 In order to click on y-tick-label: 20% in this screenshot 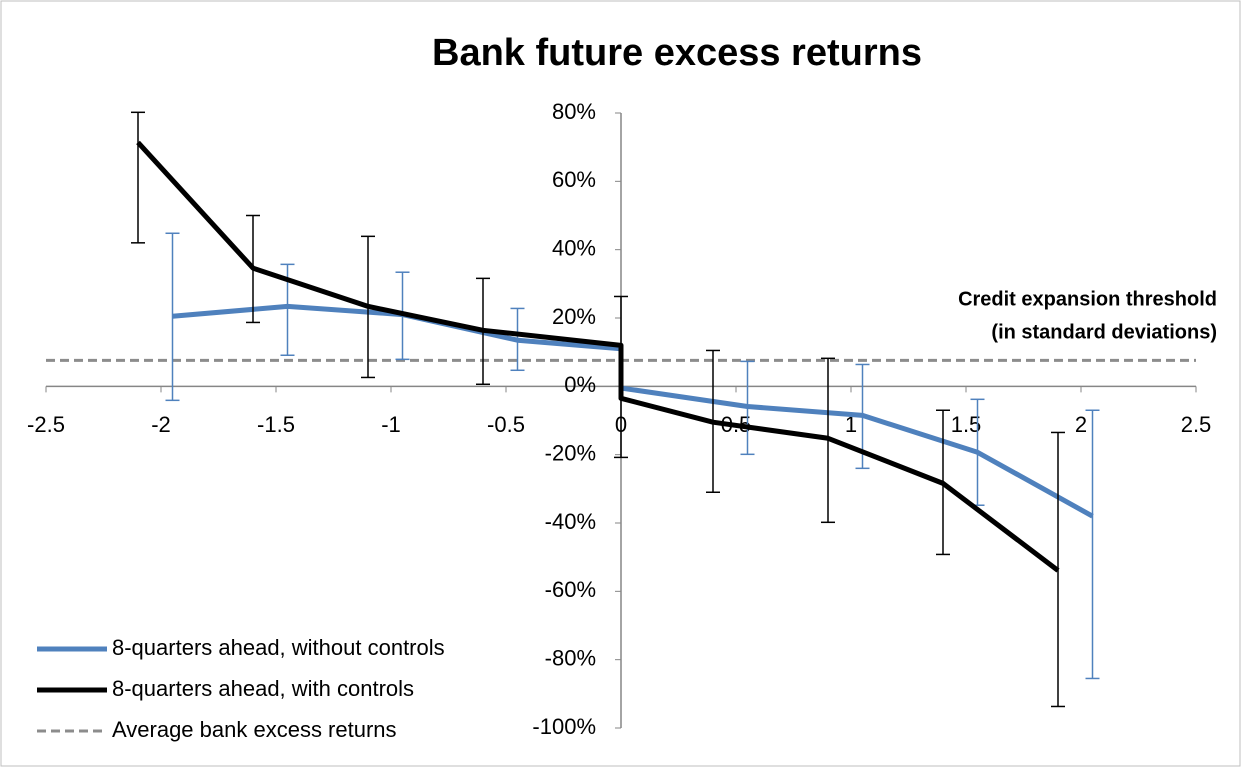, I will do `click(574, 316)`.